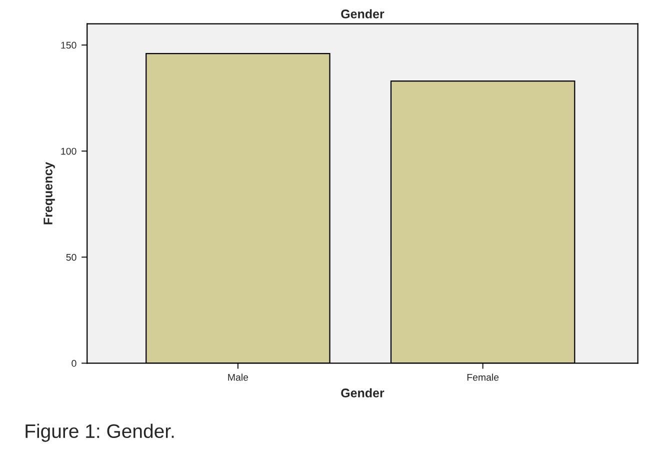 Image resolution: width=670 pixels, height=458 pixels. I want to click on y-tick-label: 0, so click(74, 363).